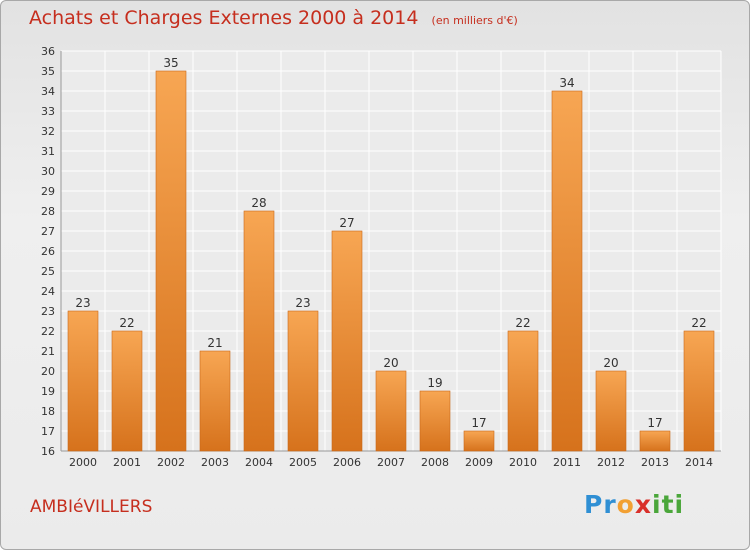 The height and width of the screenshot is (550, 750). Describe the element at coordinates (83, 462) in the screenshot. I see `x-tick-label: 2000` at that location.